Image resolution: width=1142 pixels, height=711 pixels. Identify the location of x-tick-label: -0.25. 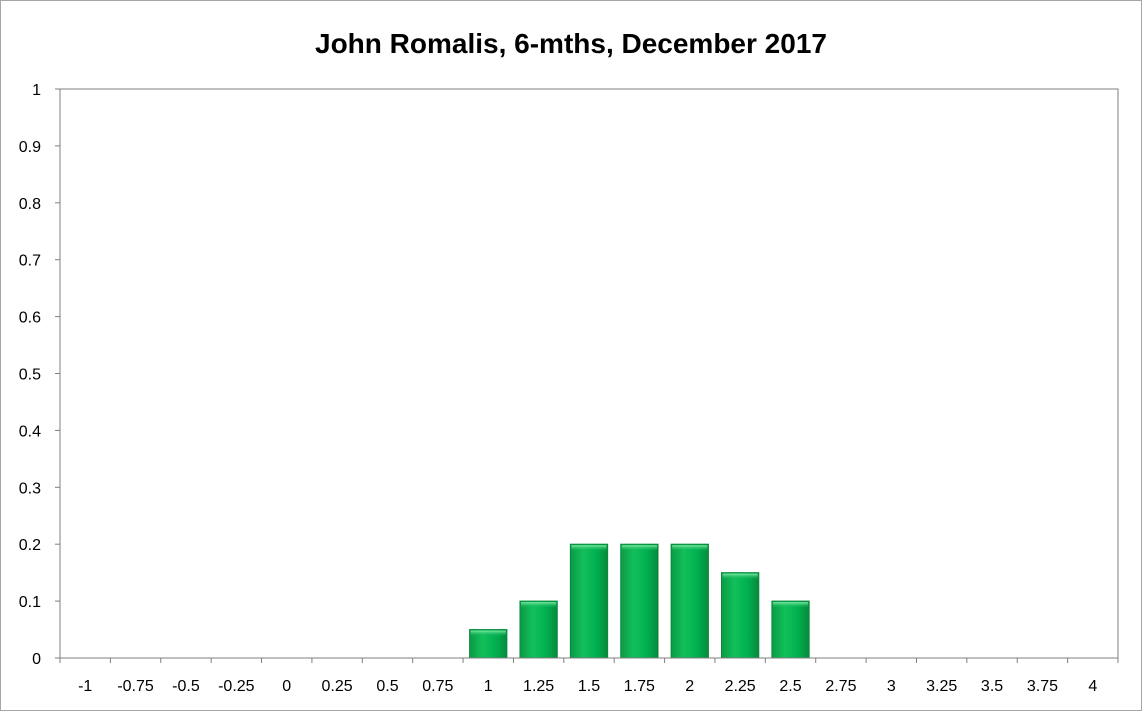
(236, 686).